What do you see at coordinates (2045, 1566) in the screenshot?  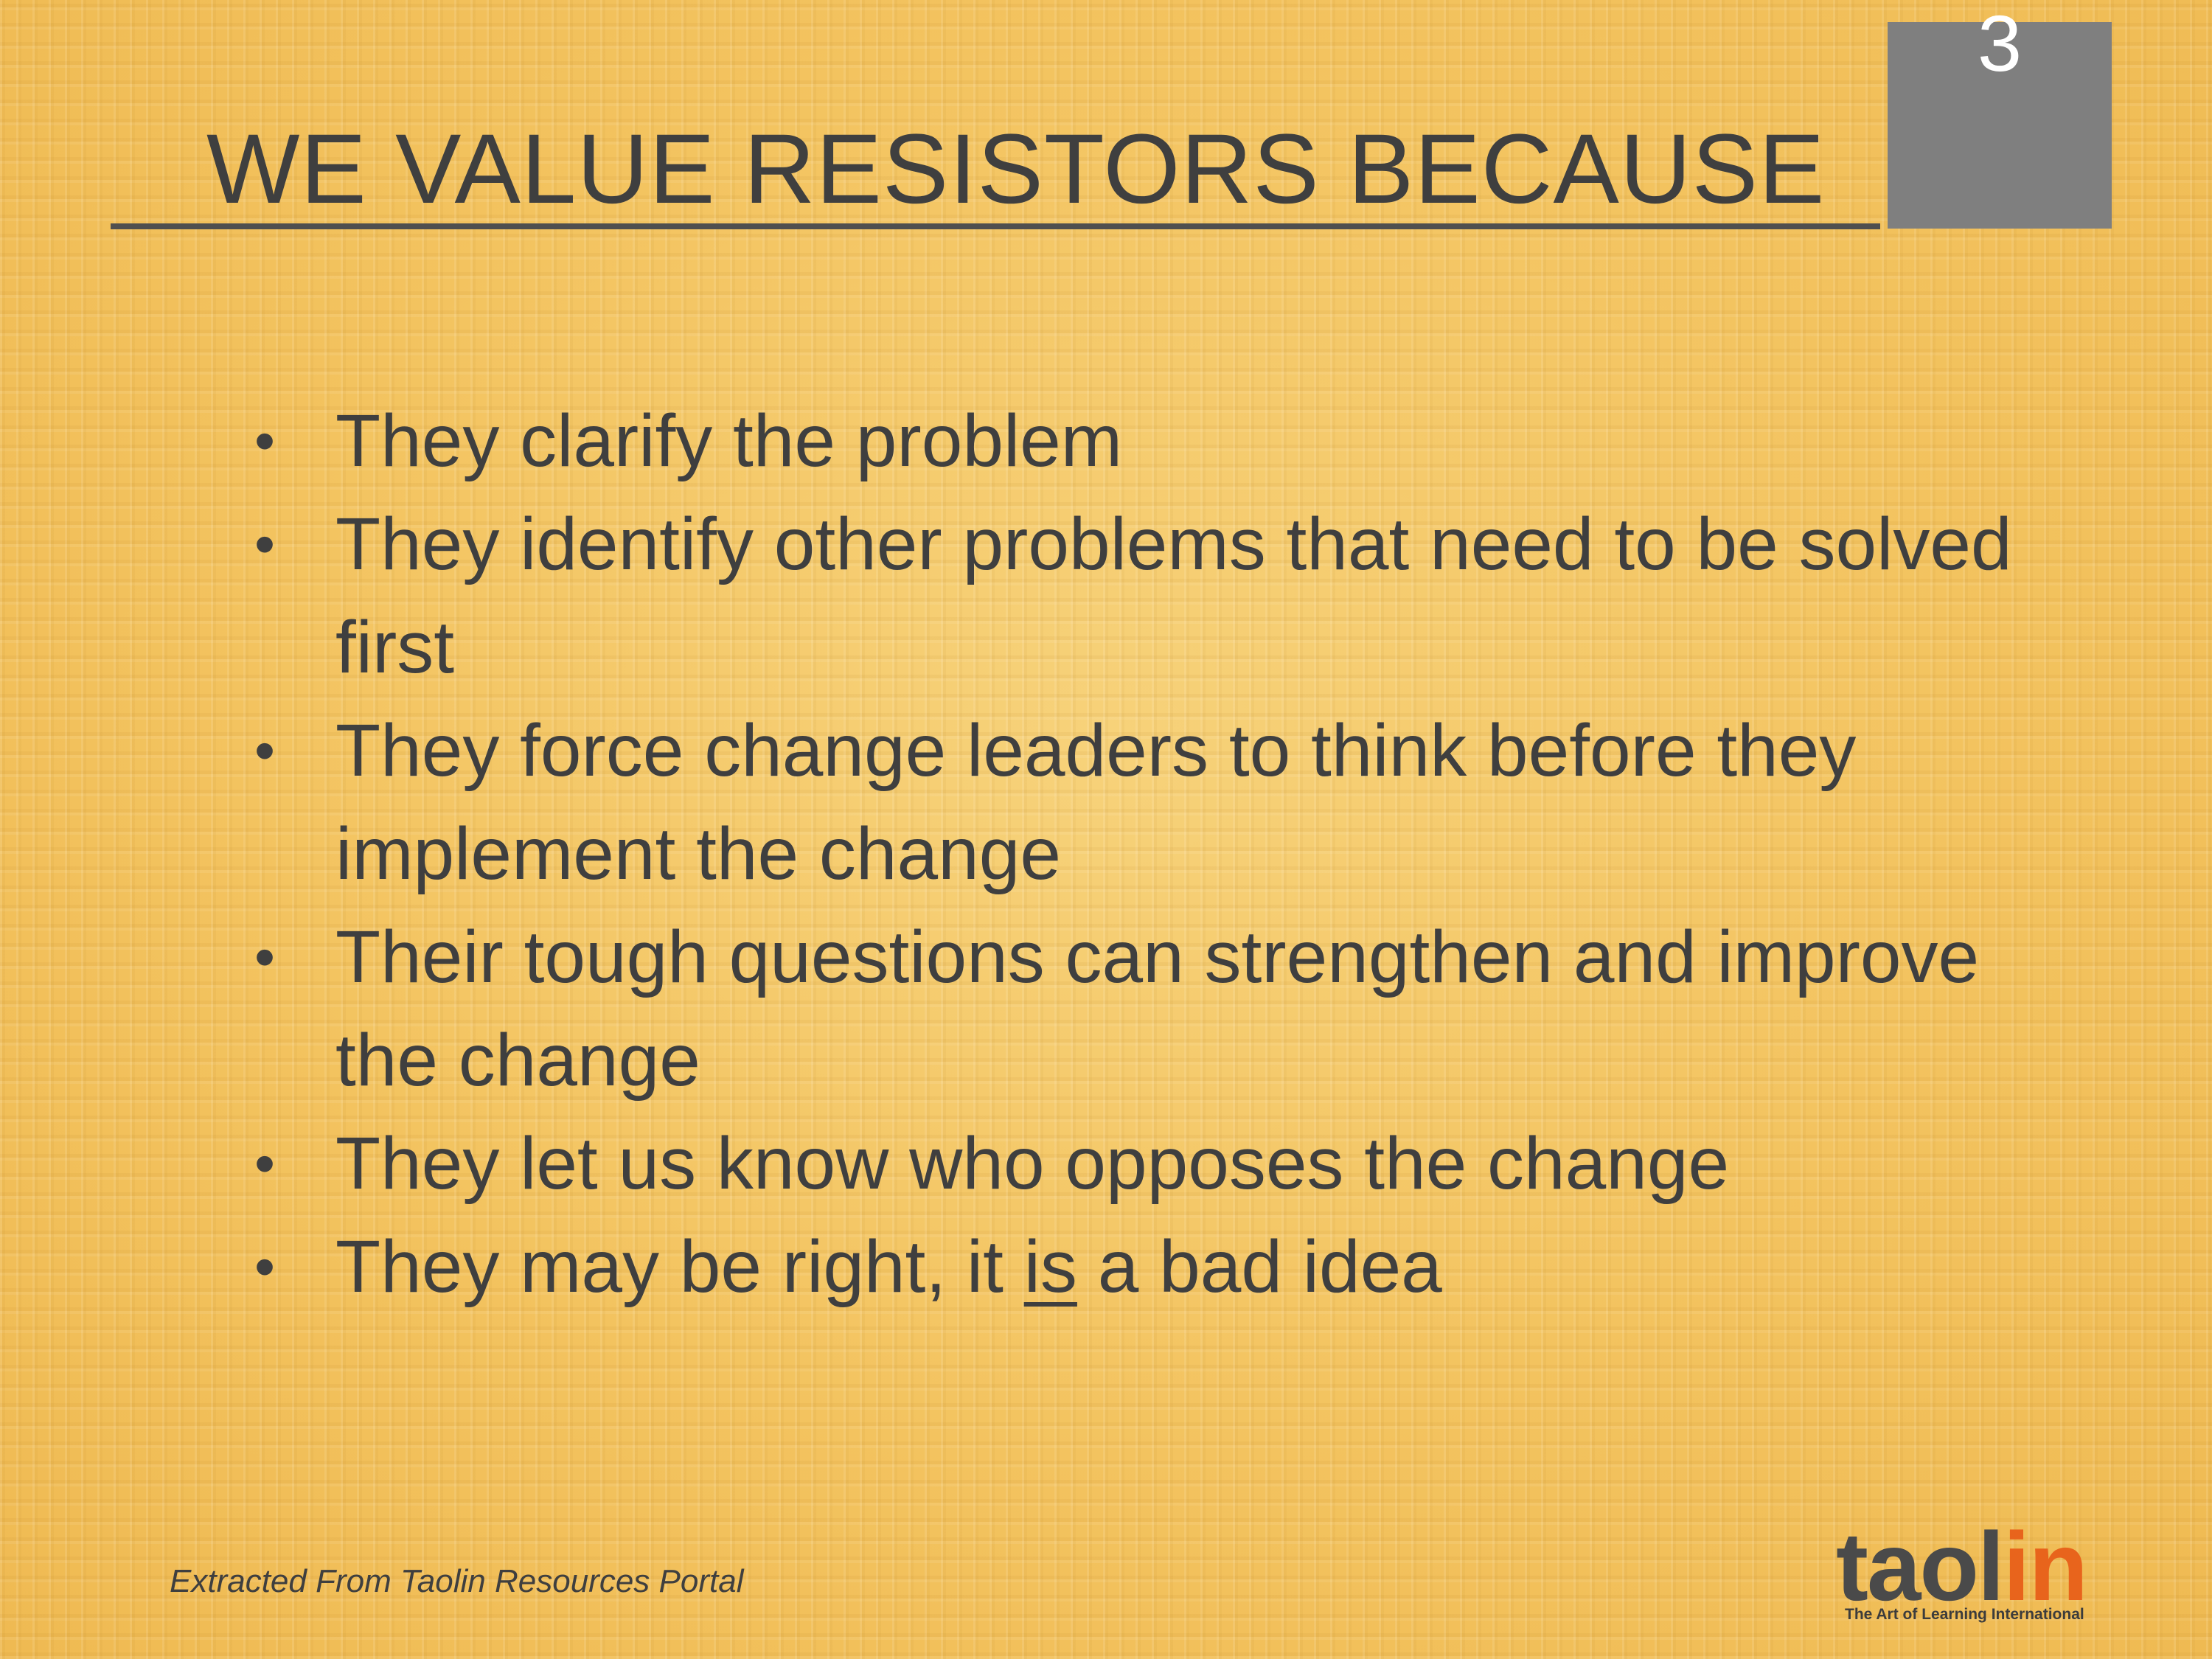 I see `logo-wordmark-accent: in` at bounding box center [2045, 1566].